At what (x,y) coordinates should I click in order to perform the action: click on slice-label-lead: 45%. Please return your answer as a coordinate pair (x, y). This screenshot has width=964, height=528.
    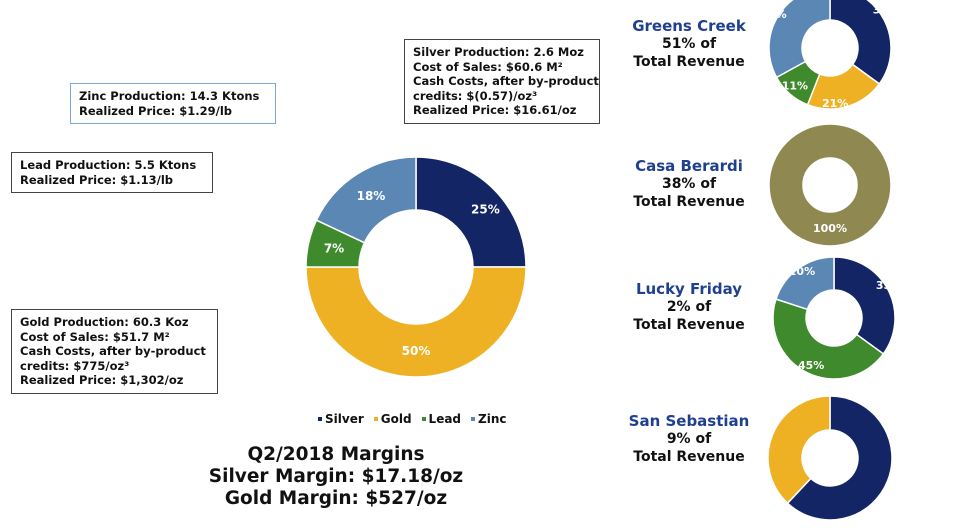
    Looking at the image, I should click on (811, 365).